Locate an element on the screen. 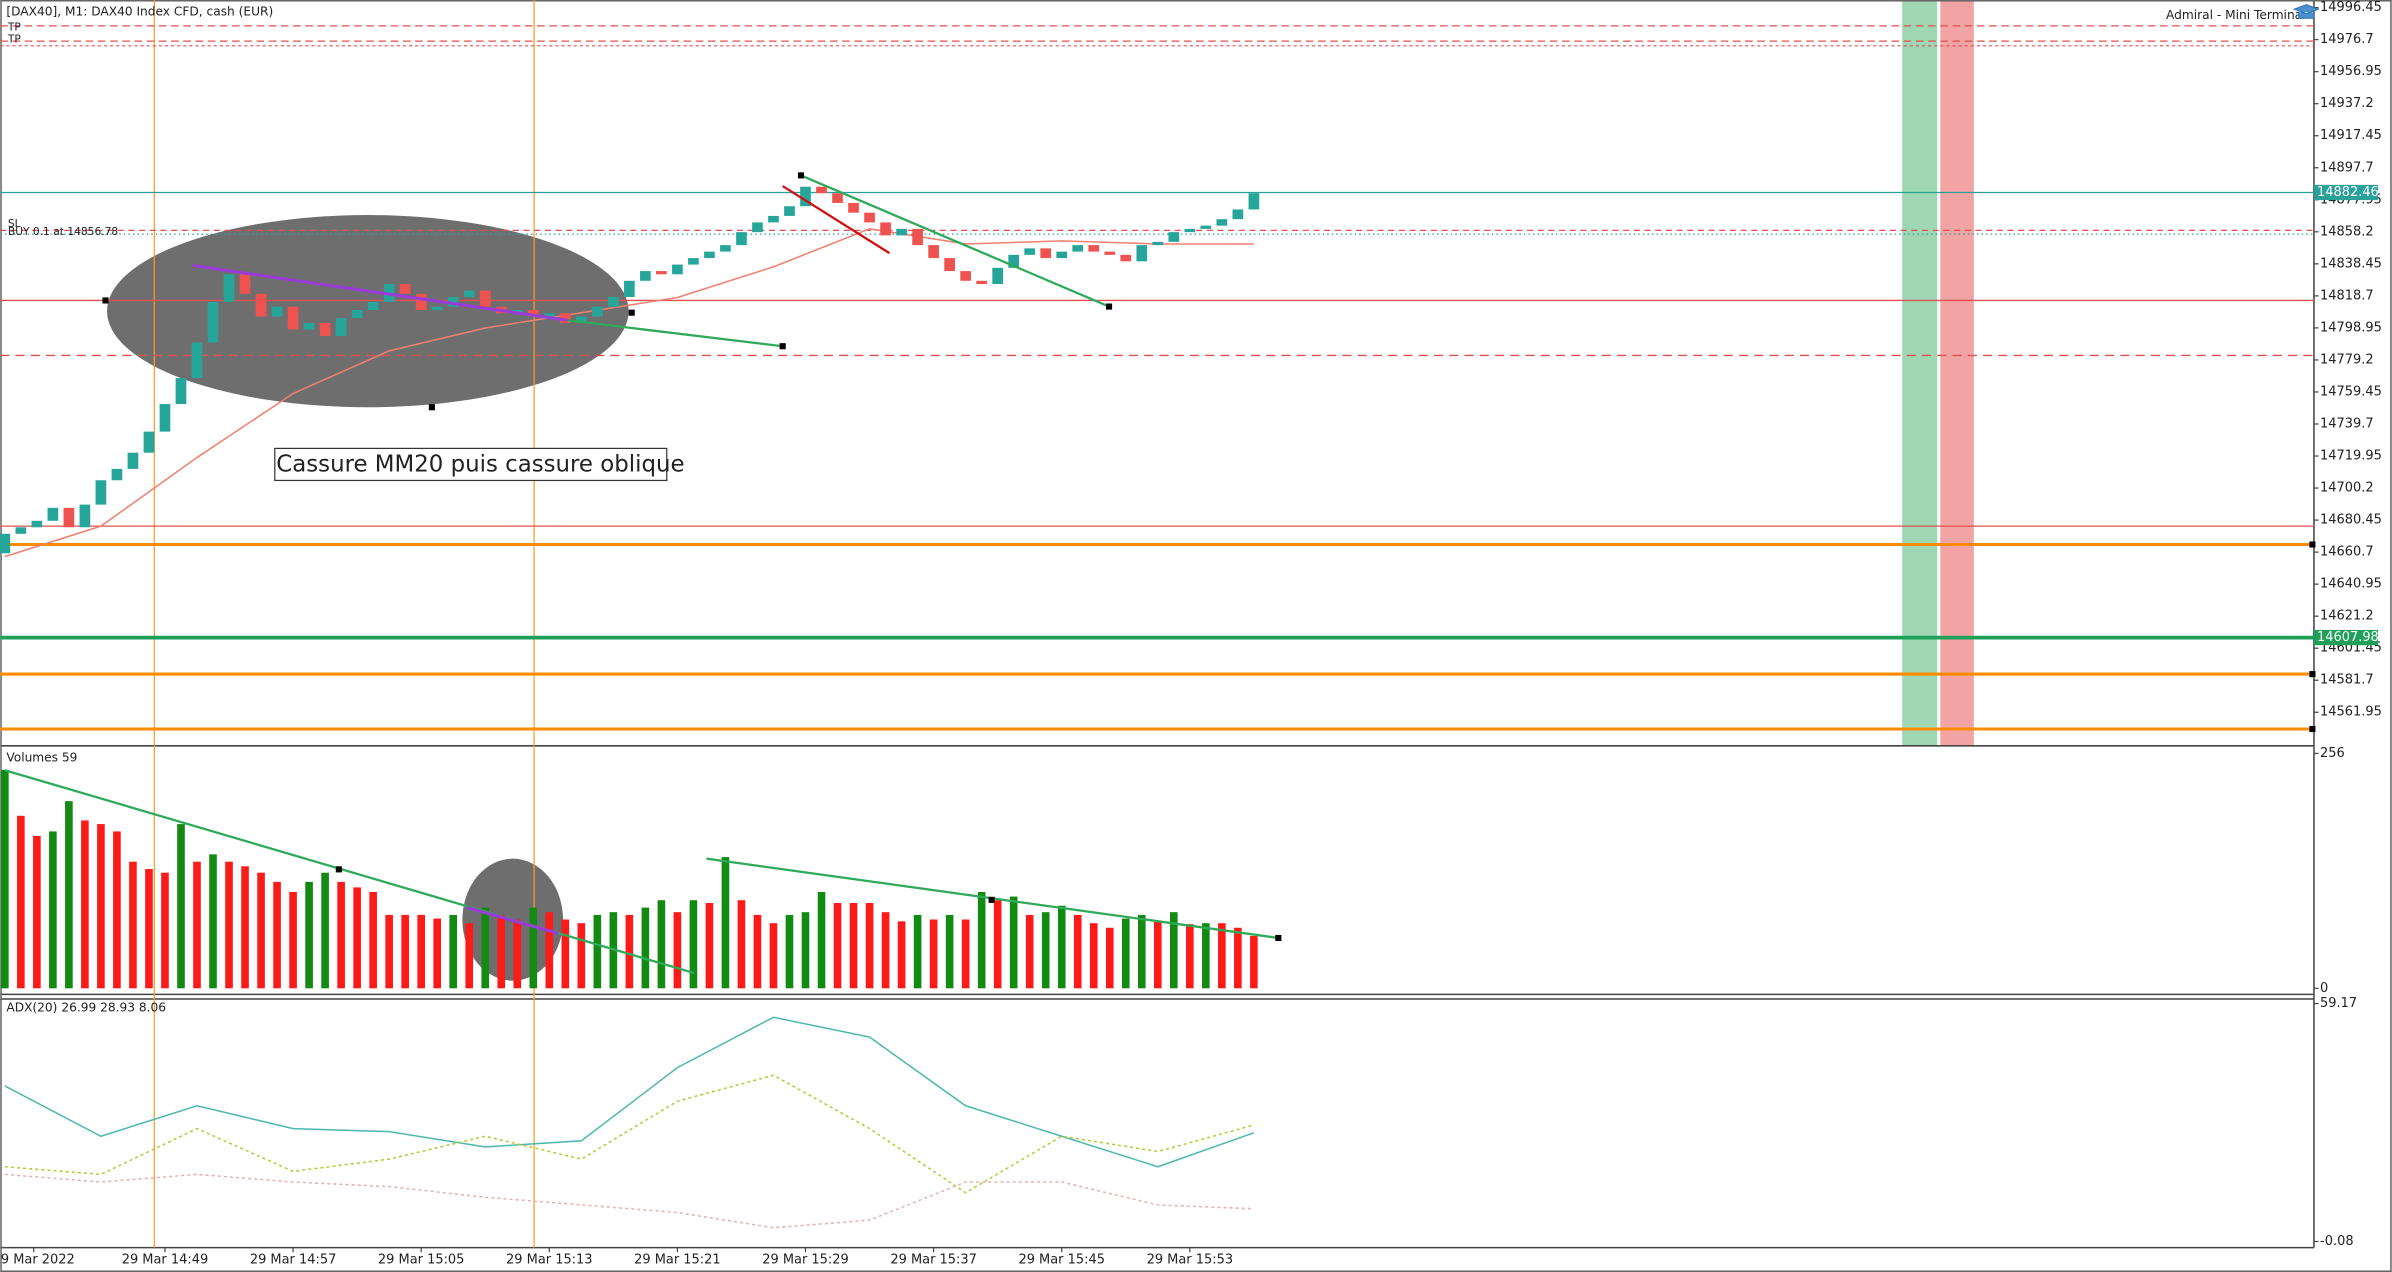 This screenshot has height=1272, width=2392. y-tick-label: 14719.95 is located at coordinates (2351, 456).